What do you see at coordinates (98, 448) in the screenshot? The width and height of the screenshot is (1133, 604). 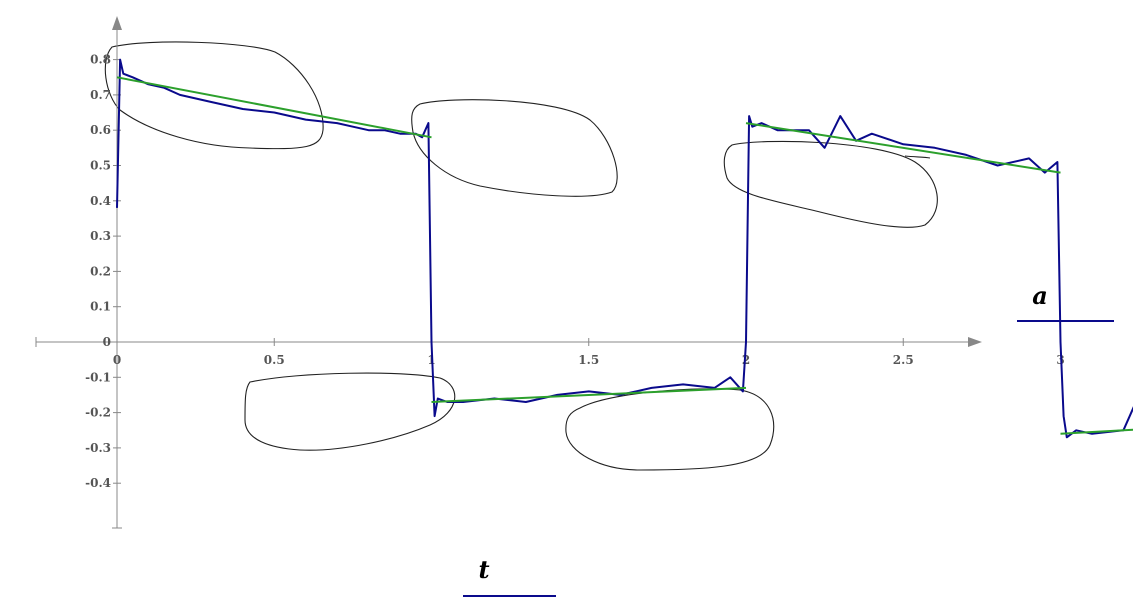 I see `y-tick-label: -0.3` at bounding box center [98, 448].